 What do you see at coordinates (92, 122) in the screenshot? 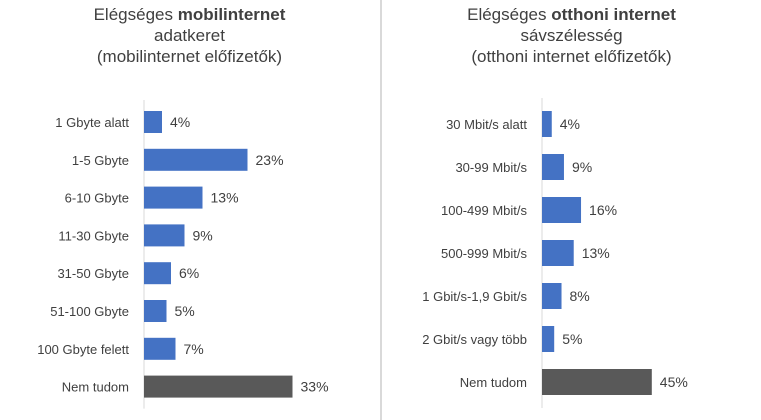
I see `mobile-category-label-0: 1 Gbyte alatt` at bounding box center [92, 122].